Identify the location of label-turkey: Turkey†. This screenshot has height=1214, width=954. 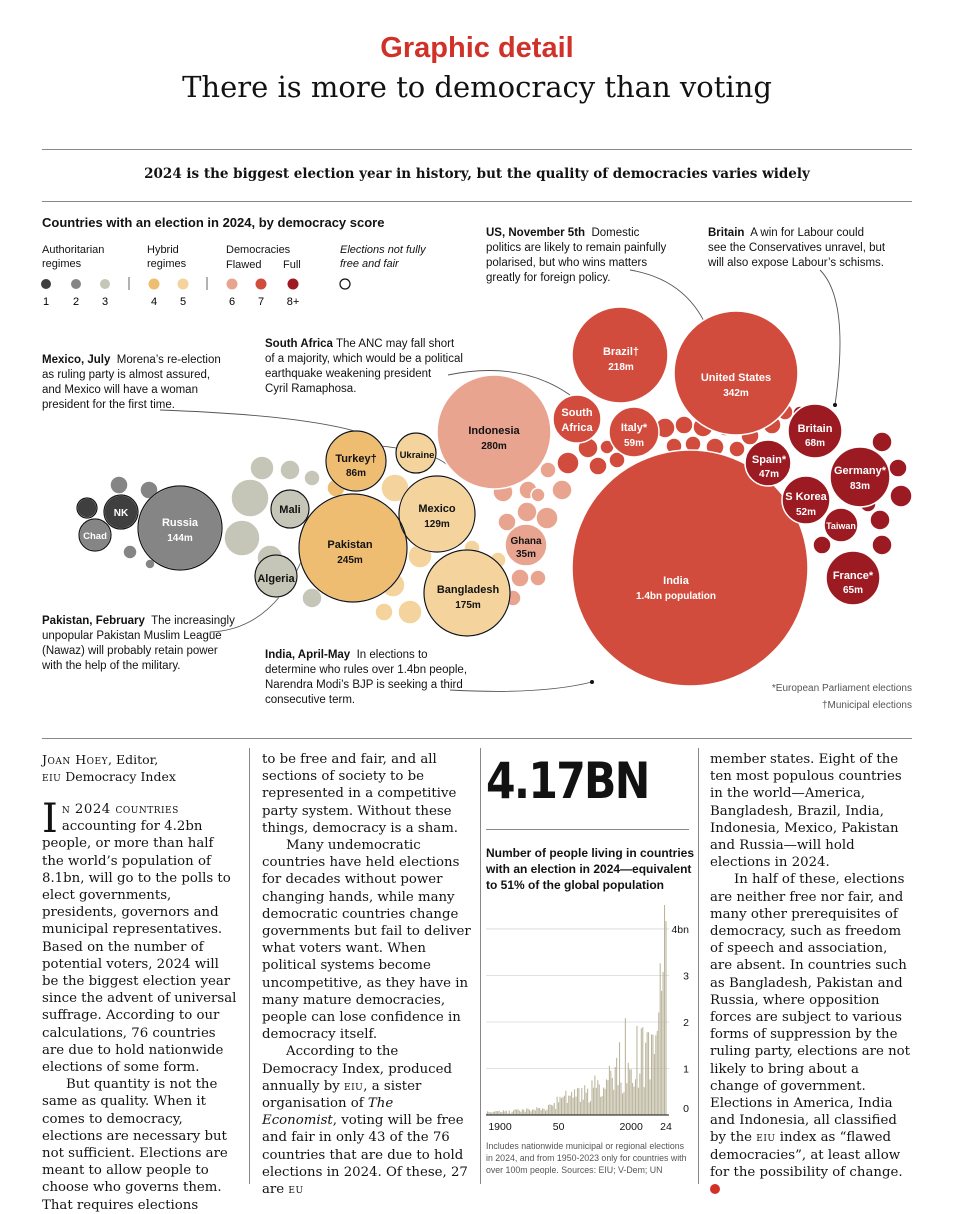
(355, 459).